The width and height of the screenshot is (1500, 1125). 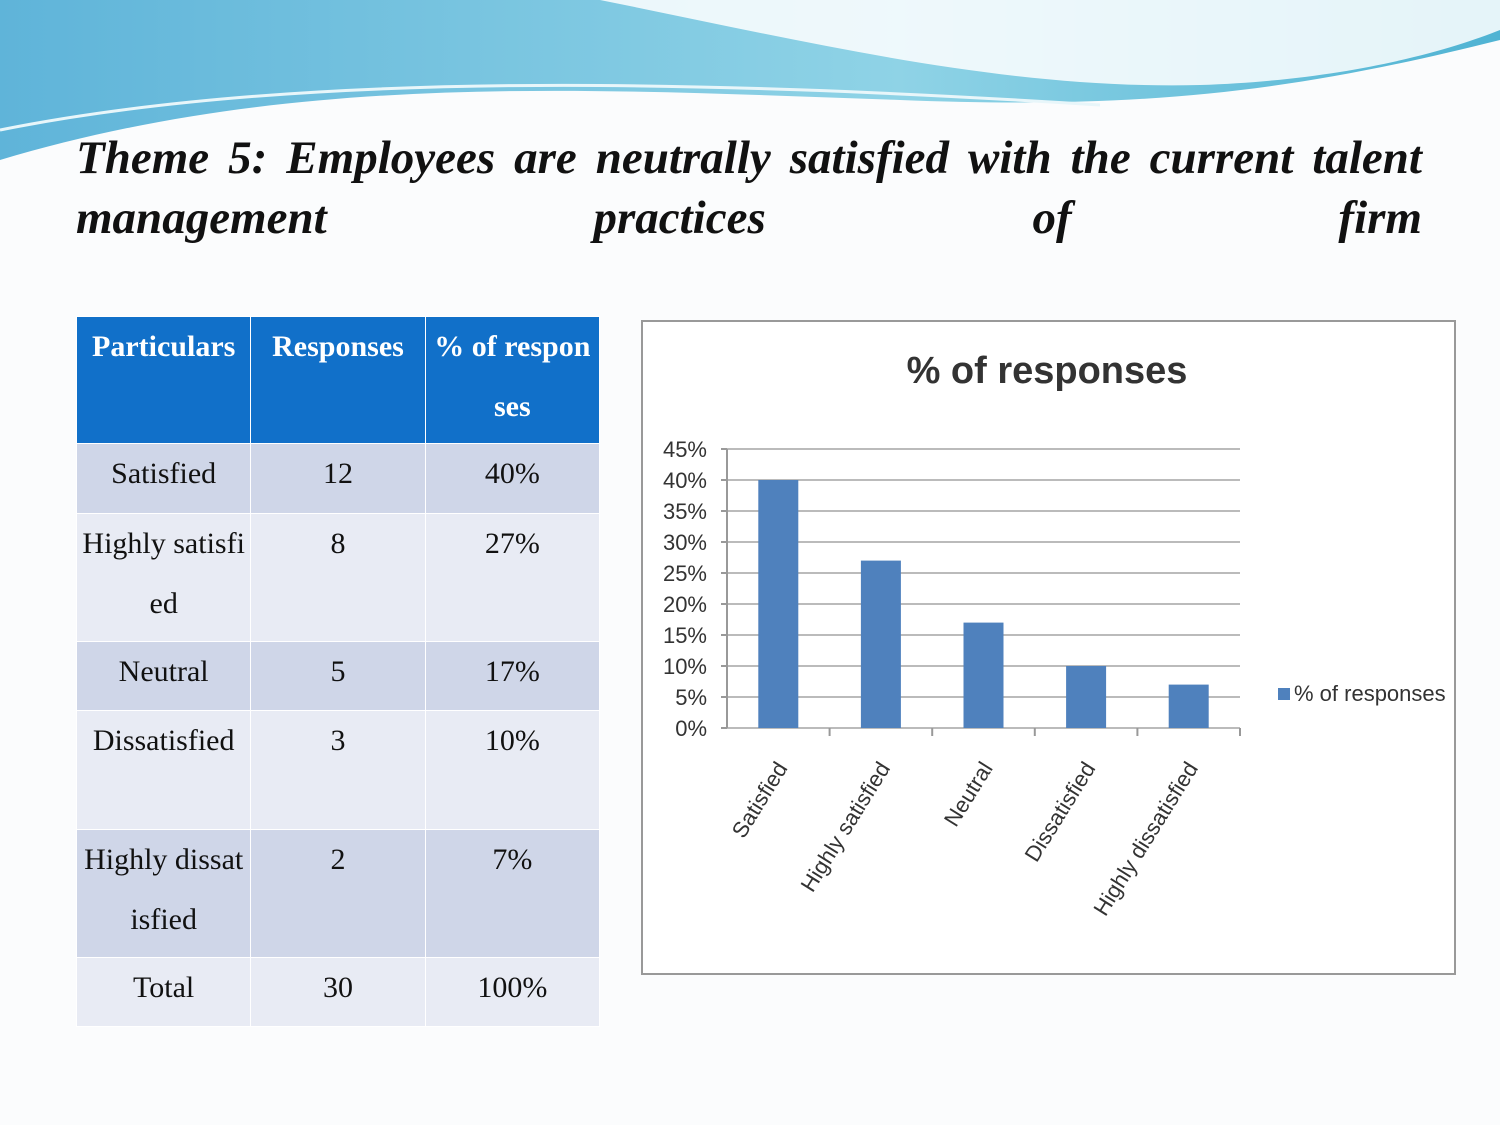 What do you see at coordinates (685, 511) in the screenshot?
I see `y-tick-label: 35%` at bounding box center [685, 511].